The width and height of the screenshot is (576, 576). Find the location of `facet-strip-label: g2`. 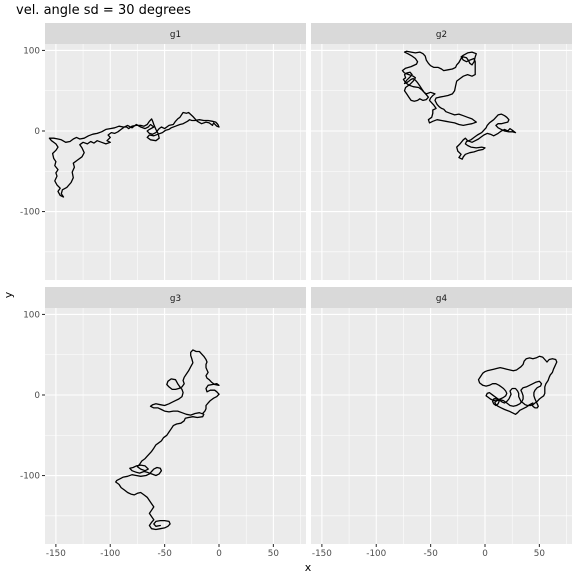

facet-strip-label: g2 is located at coordinates (441, 35).